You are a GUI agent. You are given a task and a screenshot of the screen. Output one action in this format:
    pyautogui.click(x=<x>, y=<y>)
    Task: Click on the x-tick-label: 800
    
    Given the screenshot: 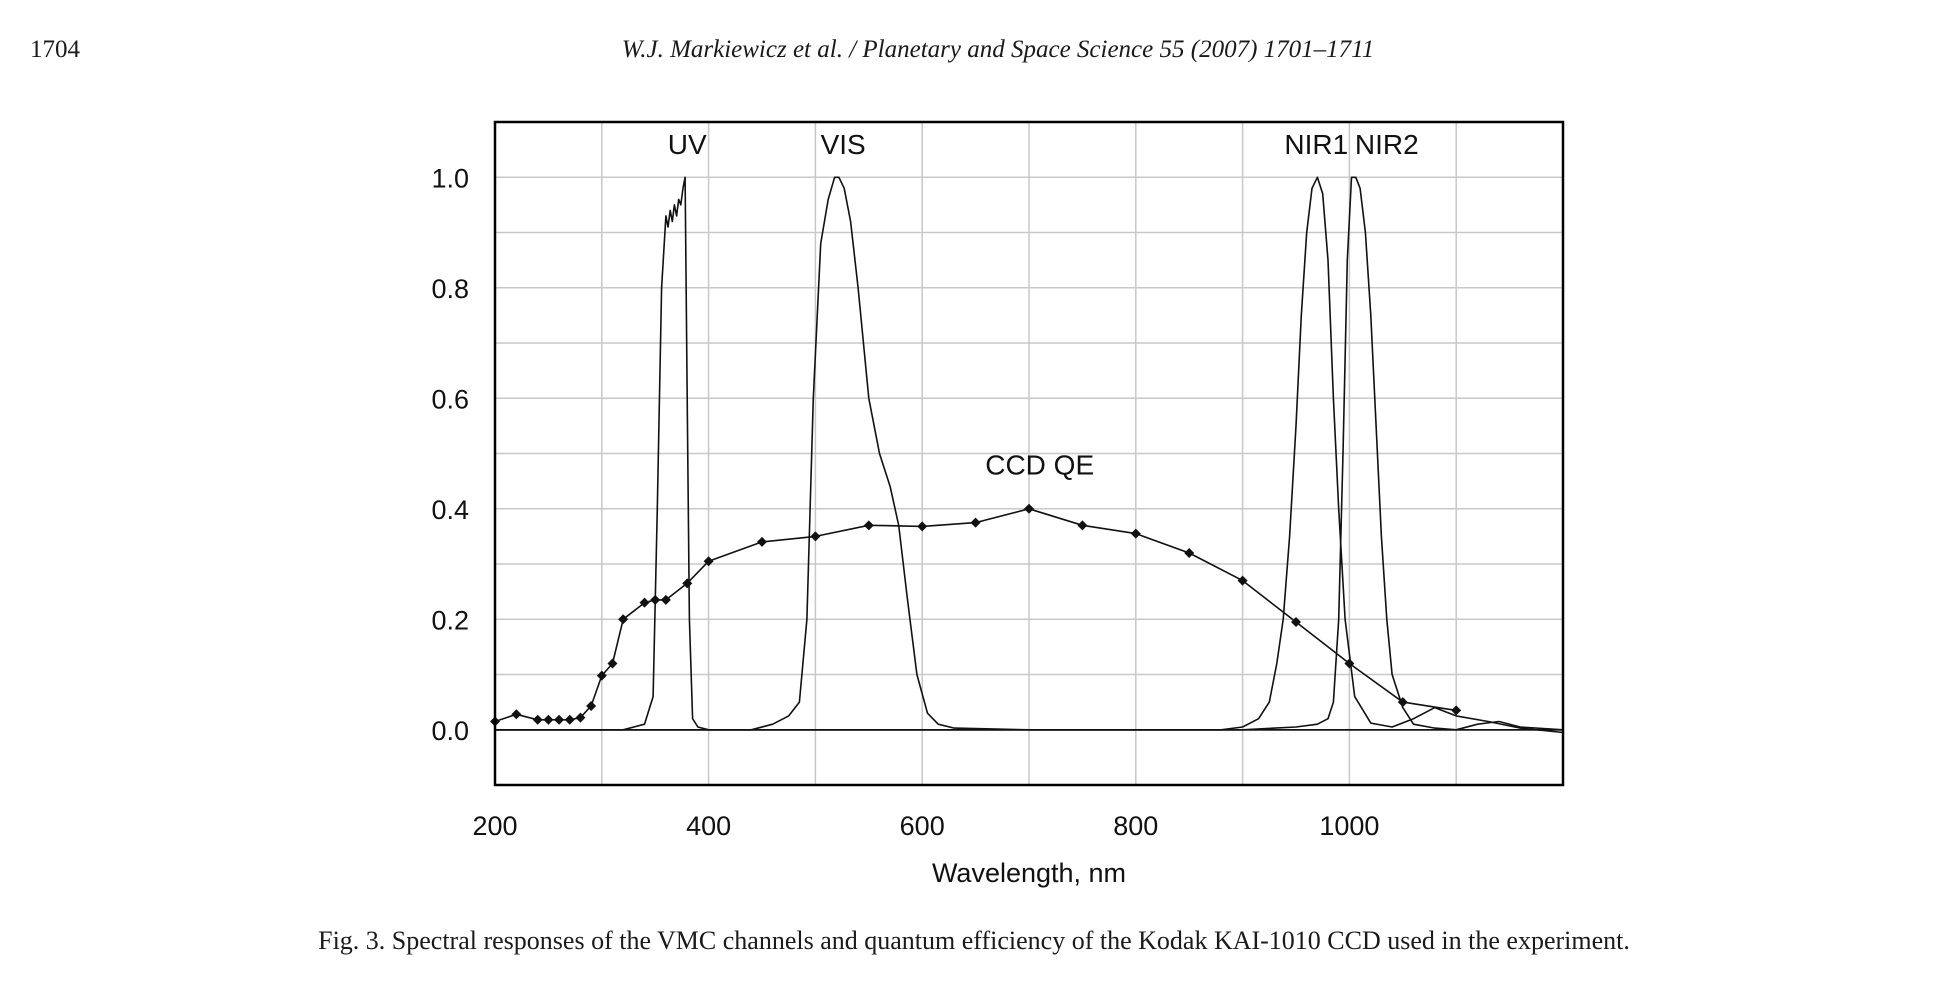 What is the action you would take?
    pyautogui.click(x=1135, y=826)
    